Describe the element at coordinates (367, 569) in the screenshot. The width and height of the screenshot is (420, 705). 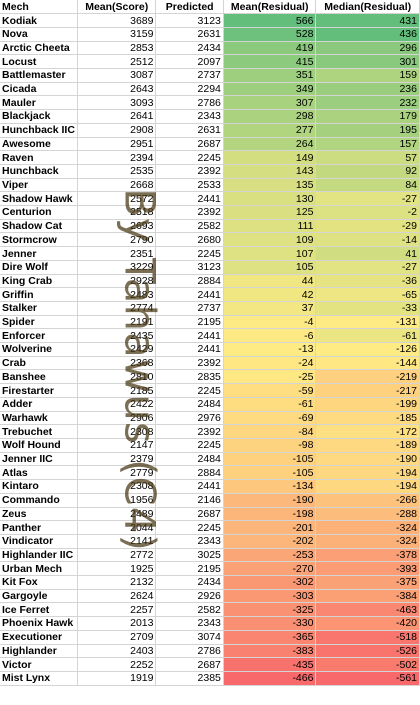
I see `median-residual-cell: -393` at that location.